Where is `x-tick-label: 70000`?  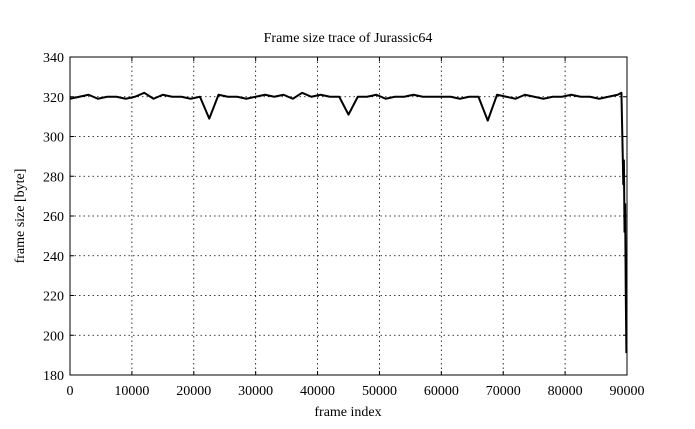 x-tick-label: 70000 is located at coordinates (503, 391).